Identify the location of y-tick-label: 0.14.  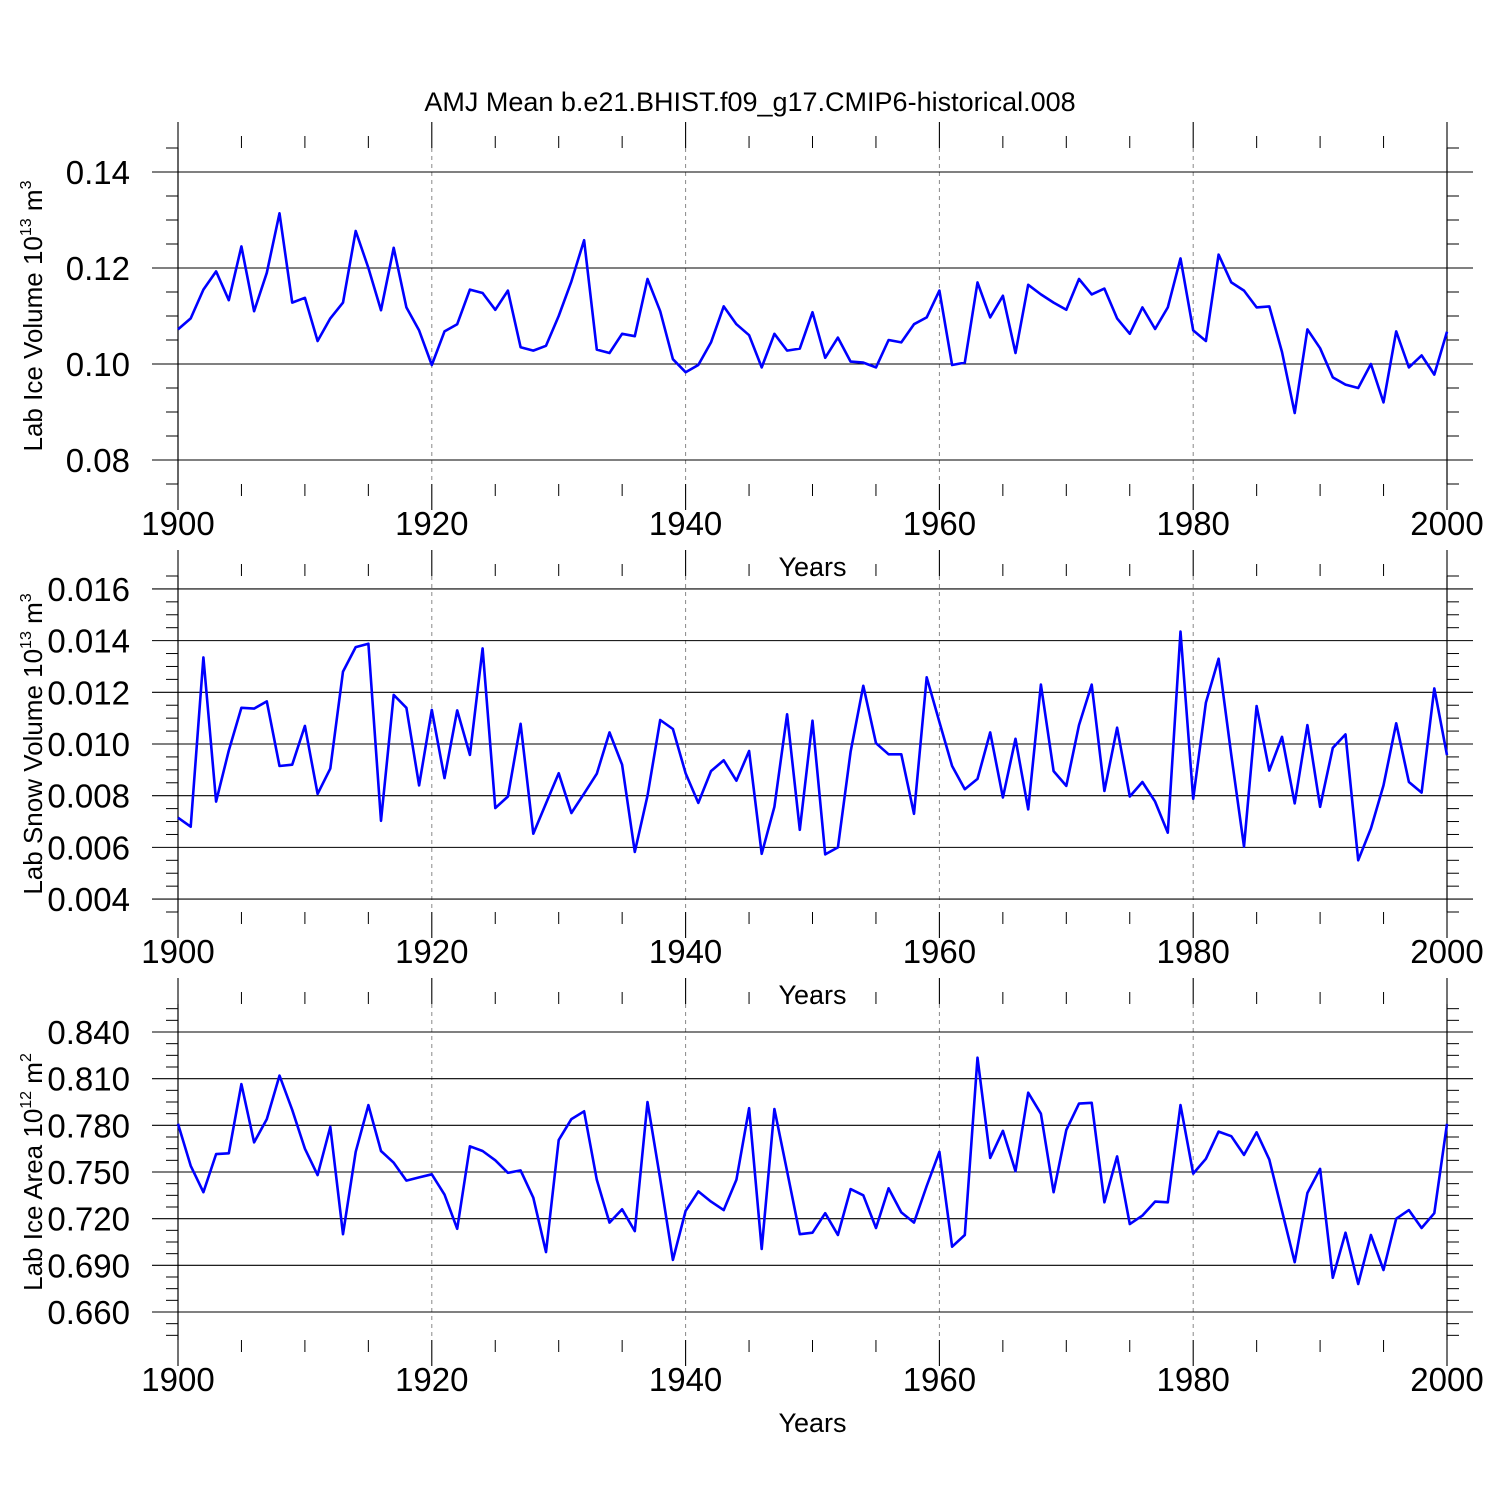
(98, 172).